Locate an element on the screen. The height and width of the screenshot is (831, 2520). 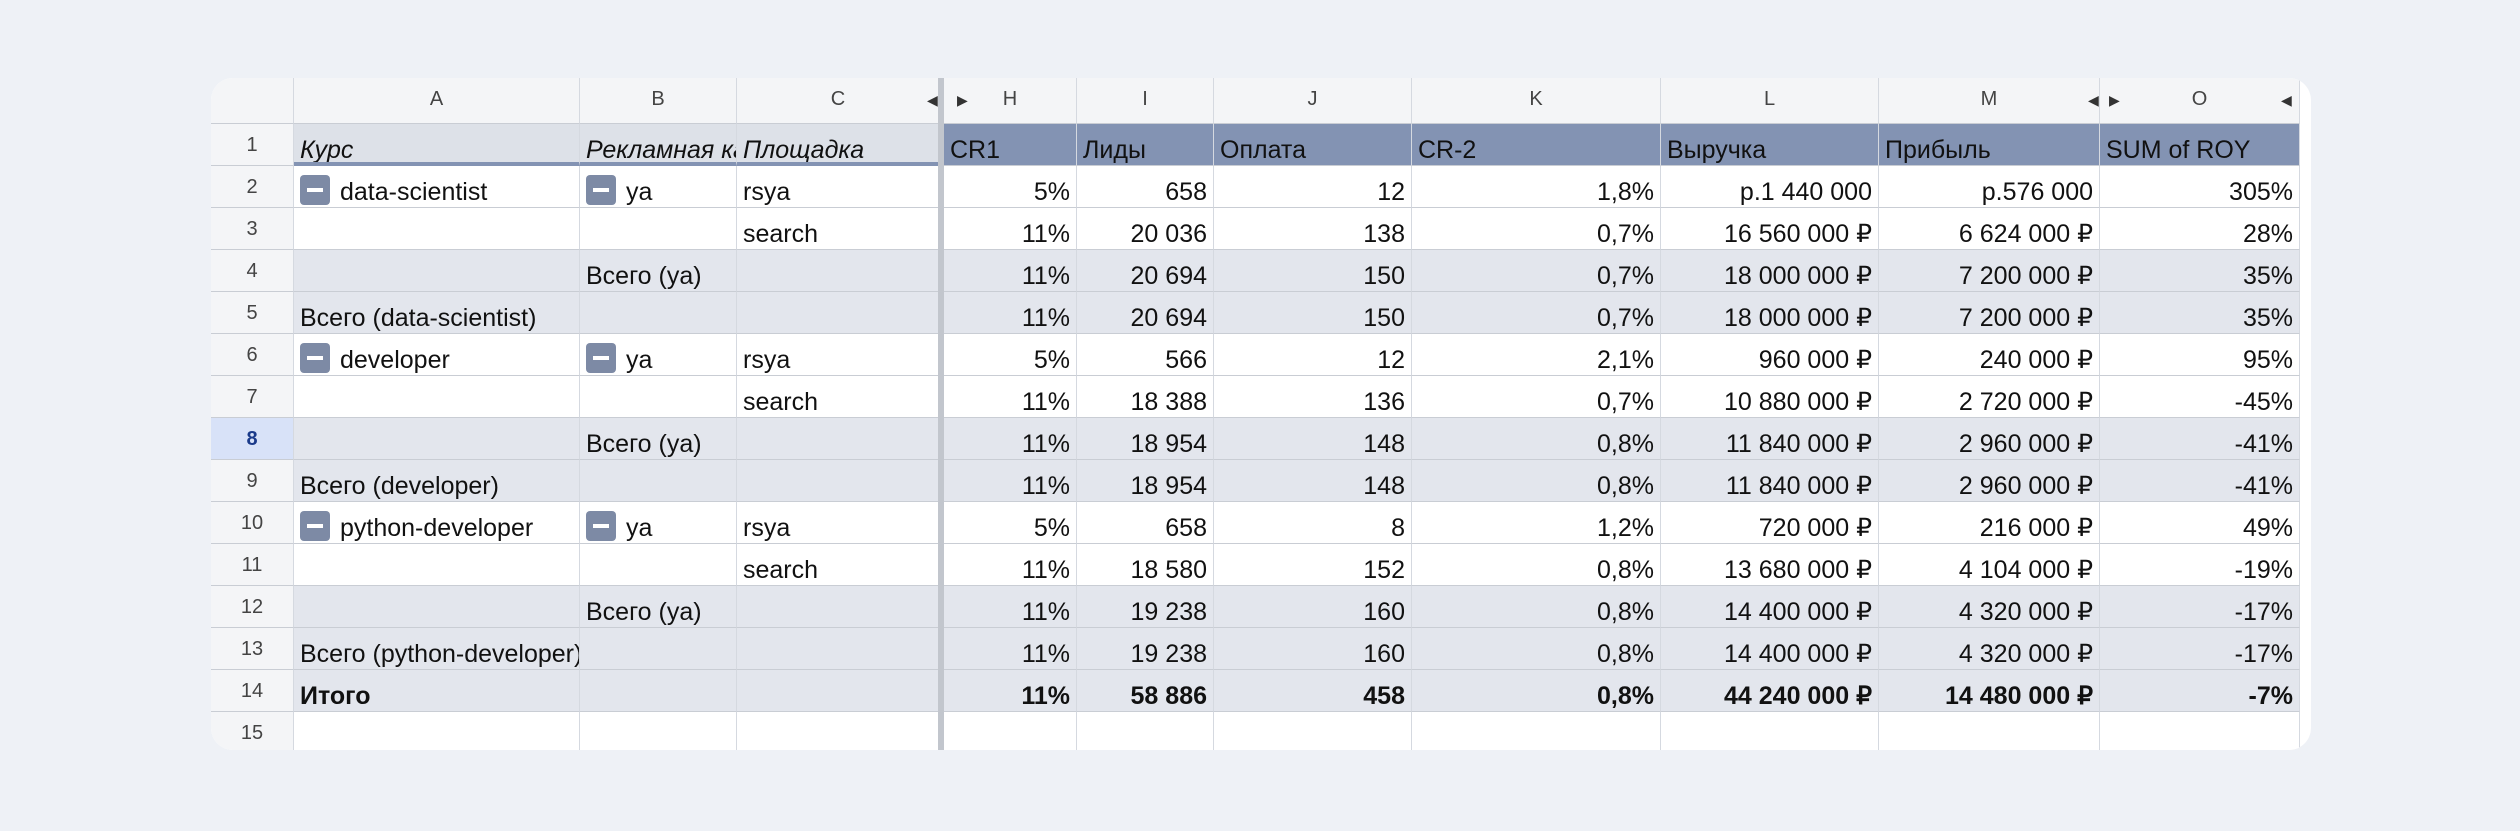
pivot-header-c: Площадка is located at coordinates (838, 145).